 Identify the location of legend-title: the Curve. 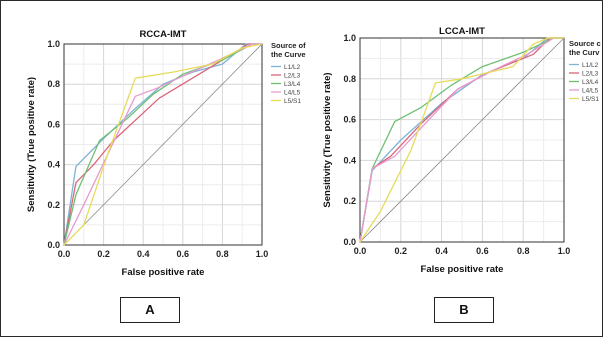
(288, 54).